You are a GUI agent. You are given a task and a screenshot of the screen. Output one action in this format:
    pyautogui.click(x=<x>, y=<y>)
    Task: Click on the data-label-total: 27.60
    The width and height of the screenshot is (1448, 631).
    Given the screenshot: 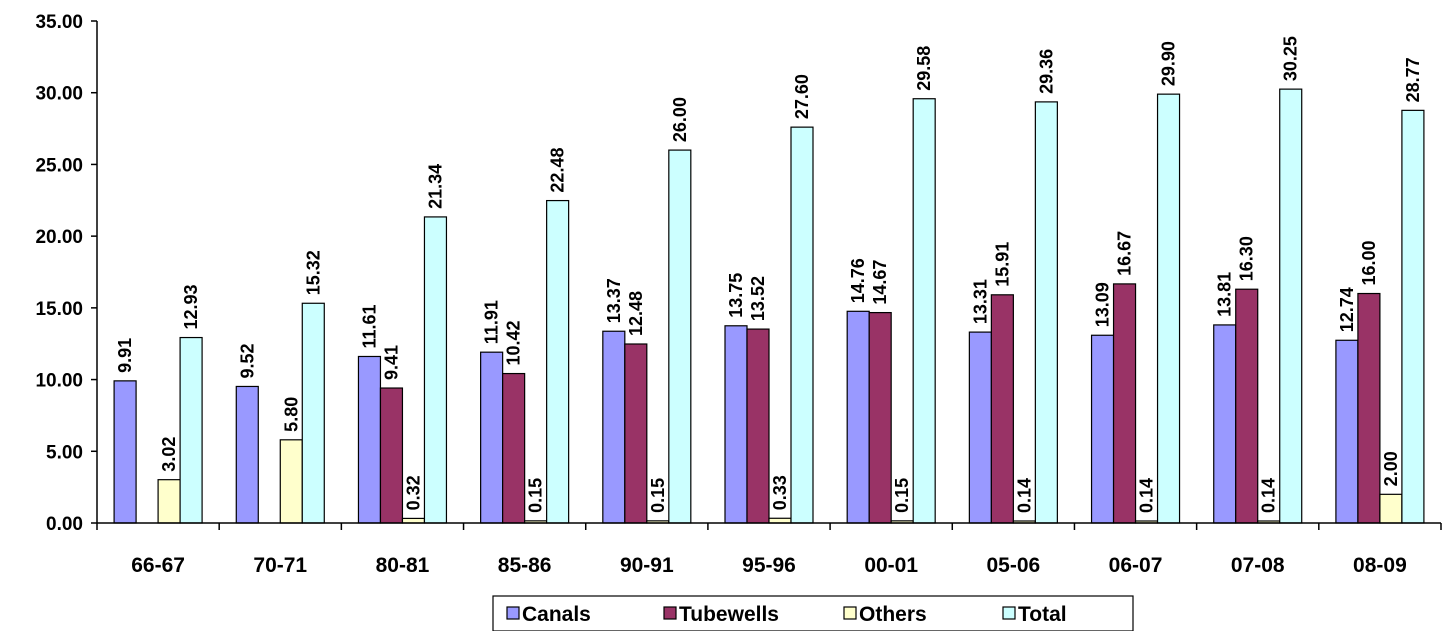 What is the action you would take?
    pyautogui.click(x=802, y=96)
    